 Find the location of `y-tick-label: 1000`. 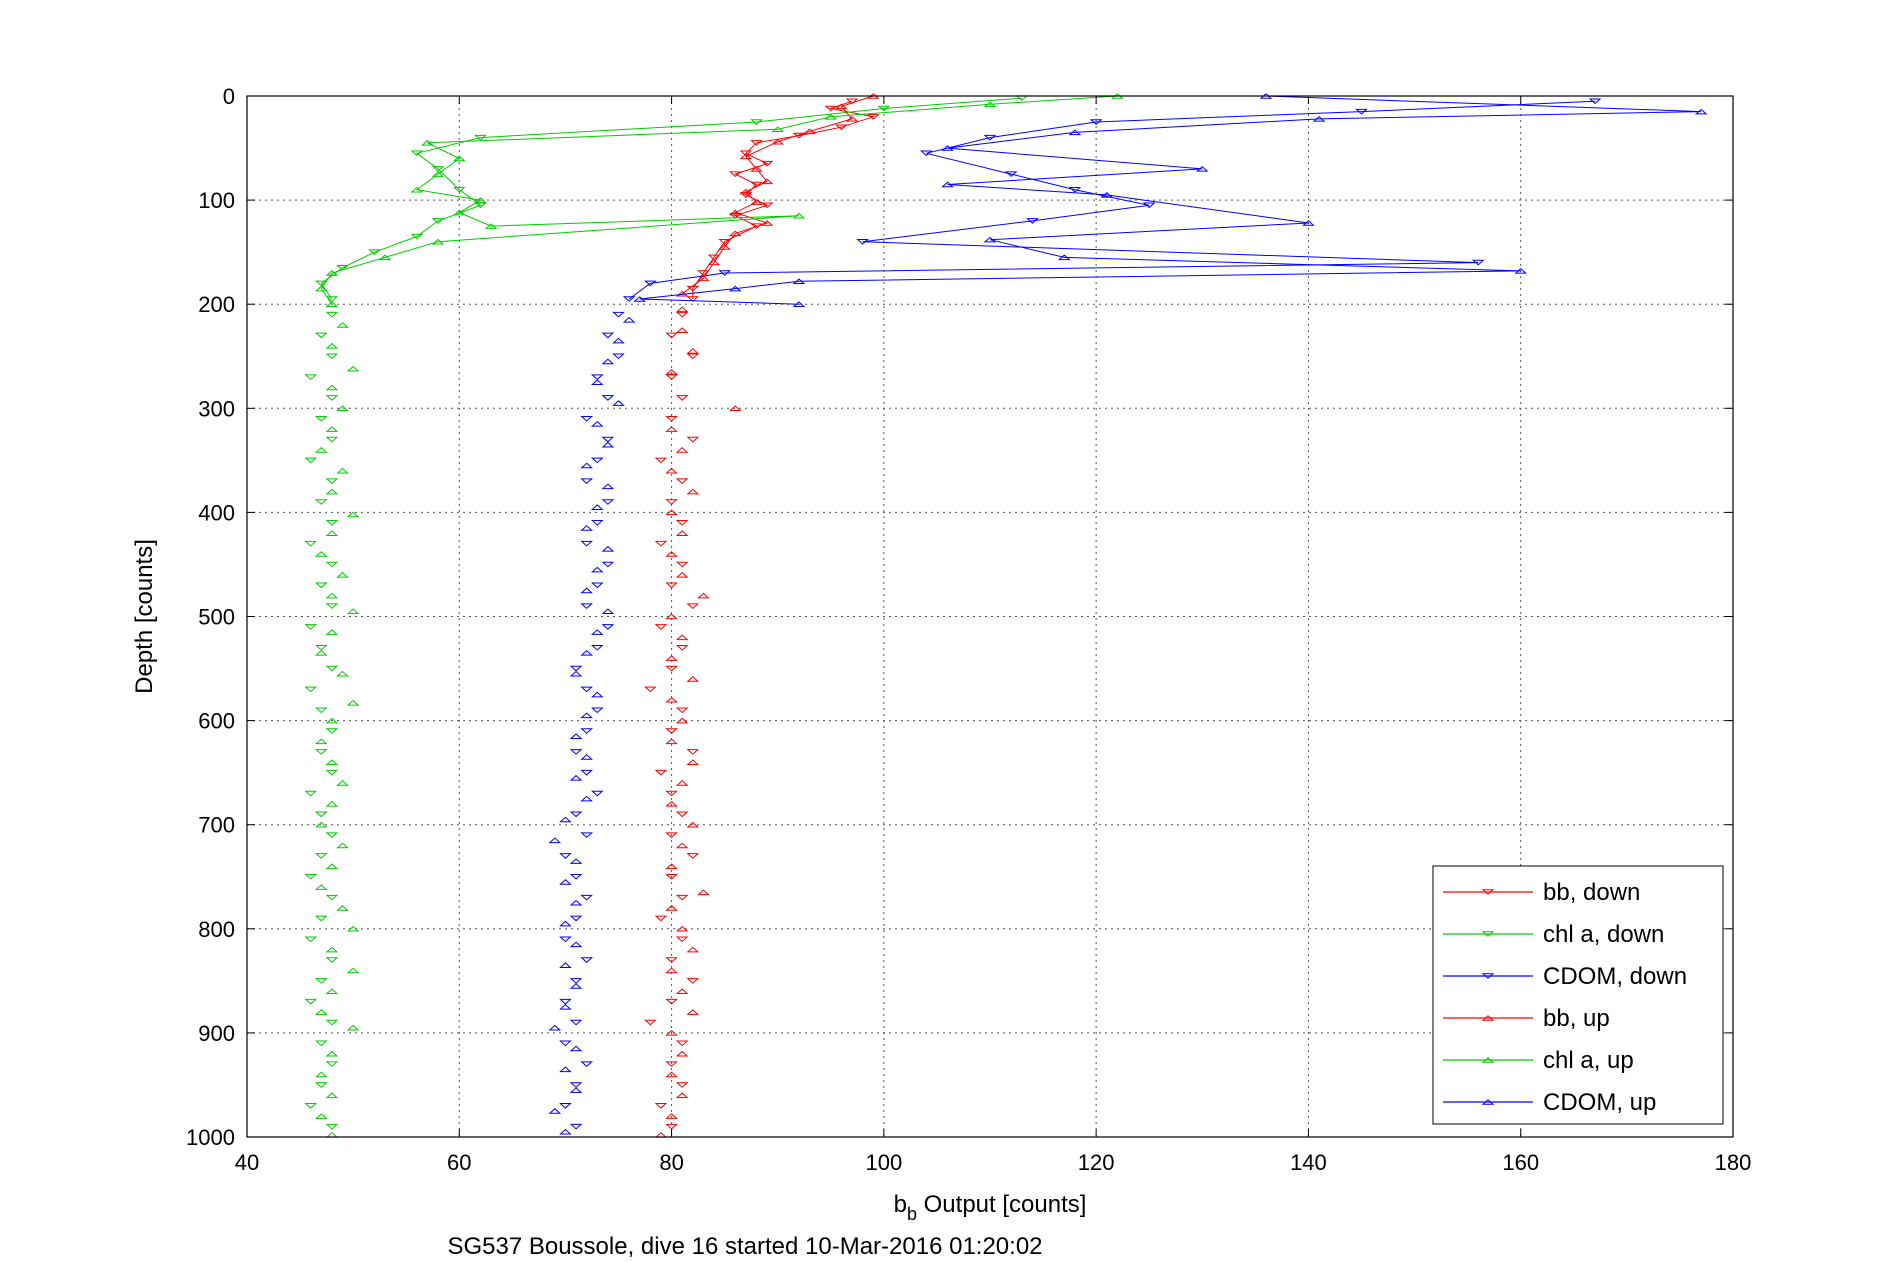

y-tick-label: 1000 is located at coordinates (210, 1137).